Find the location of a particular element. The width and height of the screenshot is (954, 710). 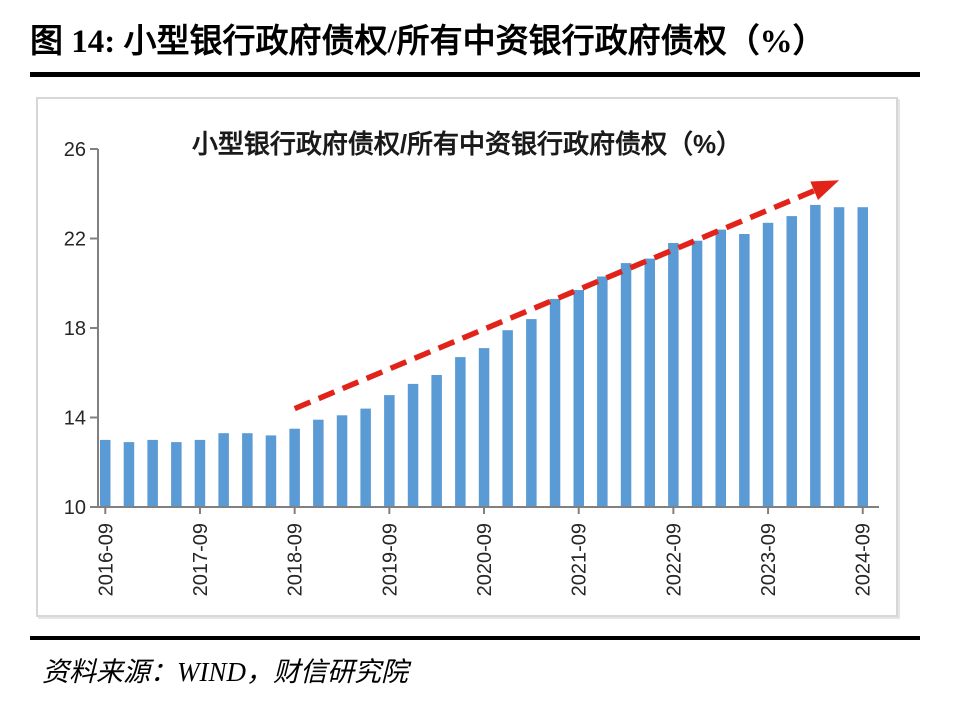

y-tick-label-14: 14 is located at coordinates (75, 419).